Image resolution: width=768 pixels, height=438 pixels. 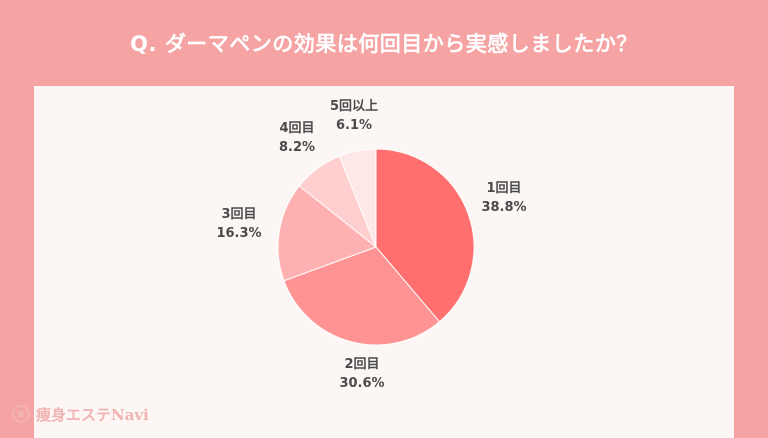 What do you see at coordinates (361, 364) in the screenshot?
I see `slice-label-2: 2回目` at bounding box center [361, 364].